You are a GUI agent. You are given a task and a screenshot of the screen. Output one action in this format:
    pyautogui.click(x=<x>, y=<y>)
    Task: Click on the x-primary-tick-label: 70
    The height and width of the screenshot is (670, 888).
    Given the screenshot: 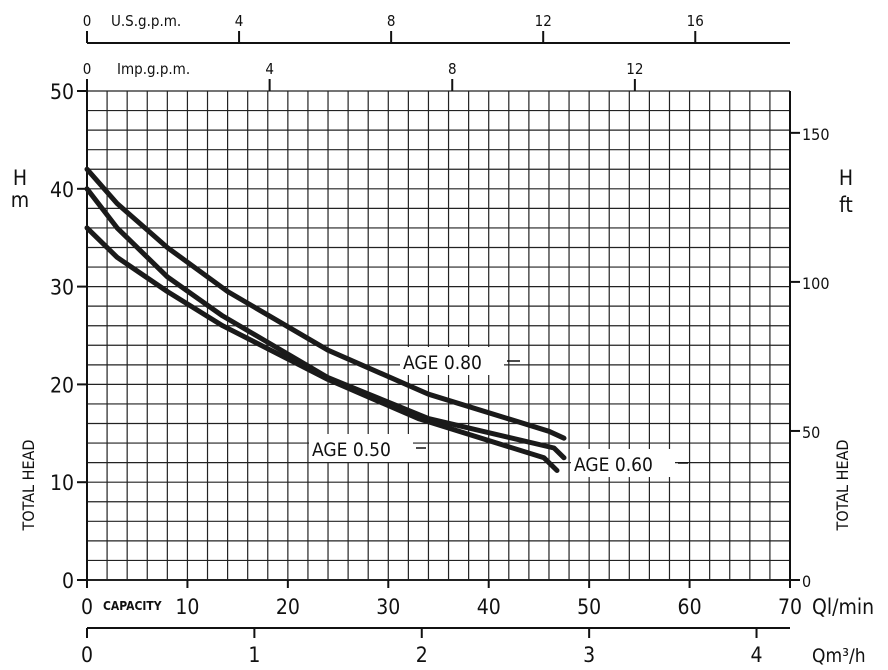 What is the action you would take?
    pyautogui.click(x=790, y=607)
    